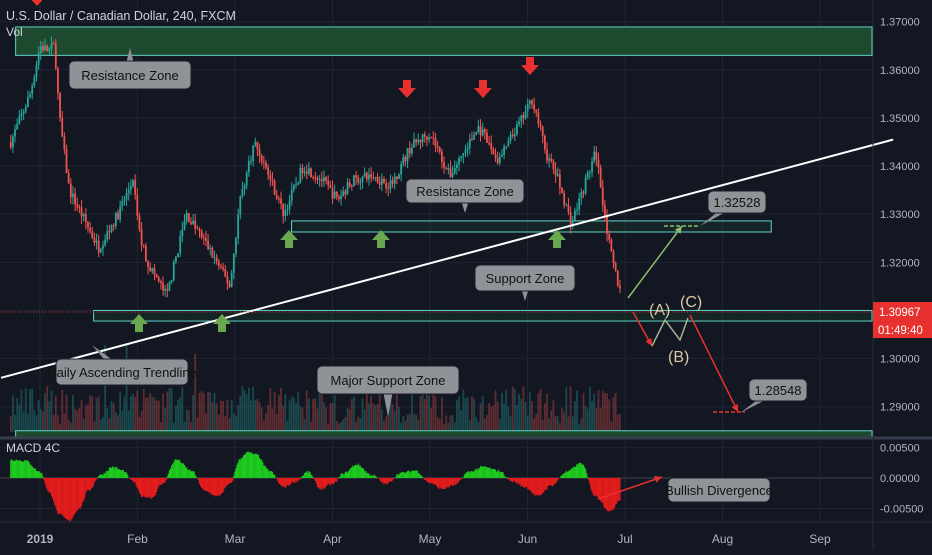  I want to click on time-tick-label: Feb, so click(137, 539).